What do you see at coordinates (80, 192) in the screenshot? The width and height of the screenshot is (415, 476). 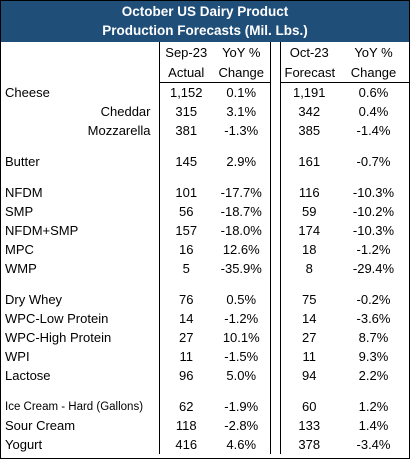 I see `row-label: NFDM` at bounding box center [80, 192].